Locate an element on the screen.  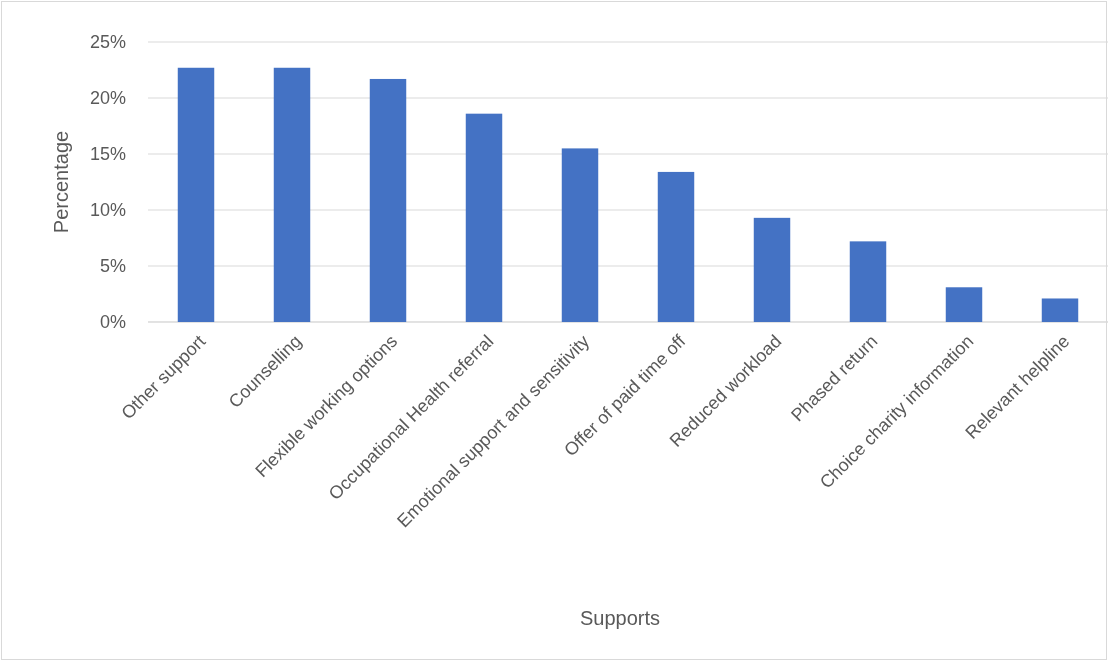
y-axis-title: Percentage is located at coordinates (61, 182).